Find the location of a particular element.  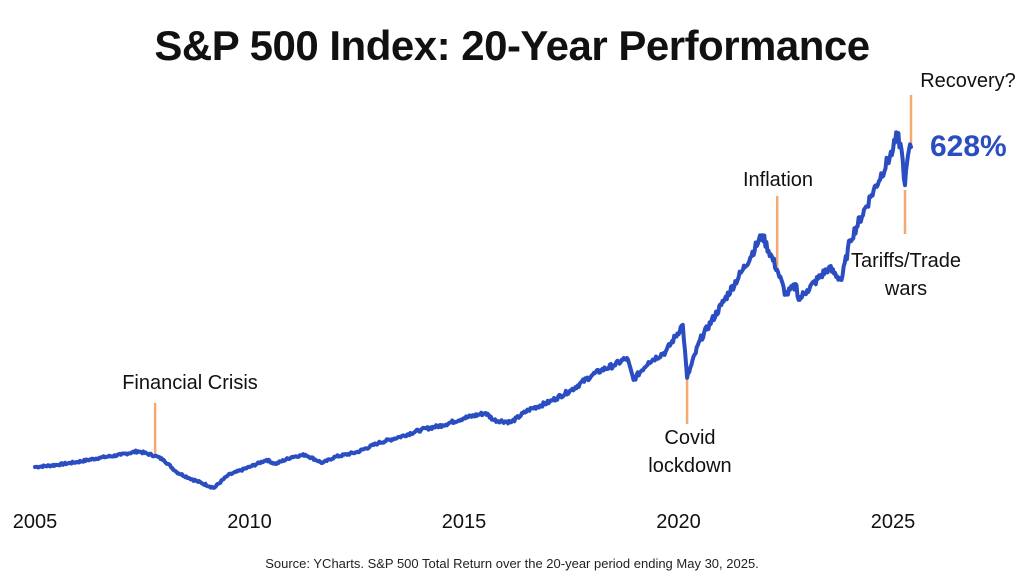

chart-title: S&P 500 Index: 20-Year Performance is located at coordinates (512, 45).